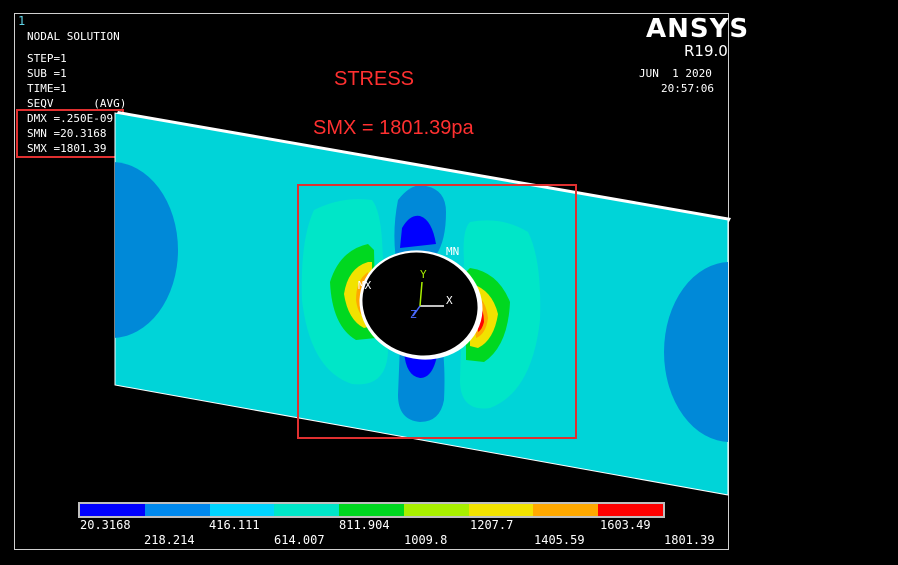 The height and width of the screenshot is (565, 898). What do you see at coordinates (698, 29) in the screenshot?
I see `ansys-logo: ANSYS` at bounding box center [698, 29].